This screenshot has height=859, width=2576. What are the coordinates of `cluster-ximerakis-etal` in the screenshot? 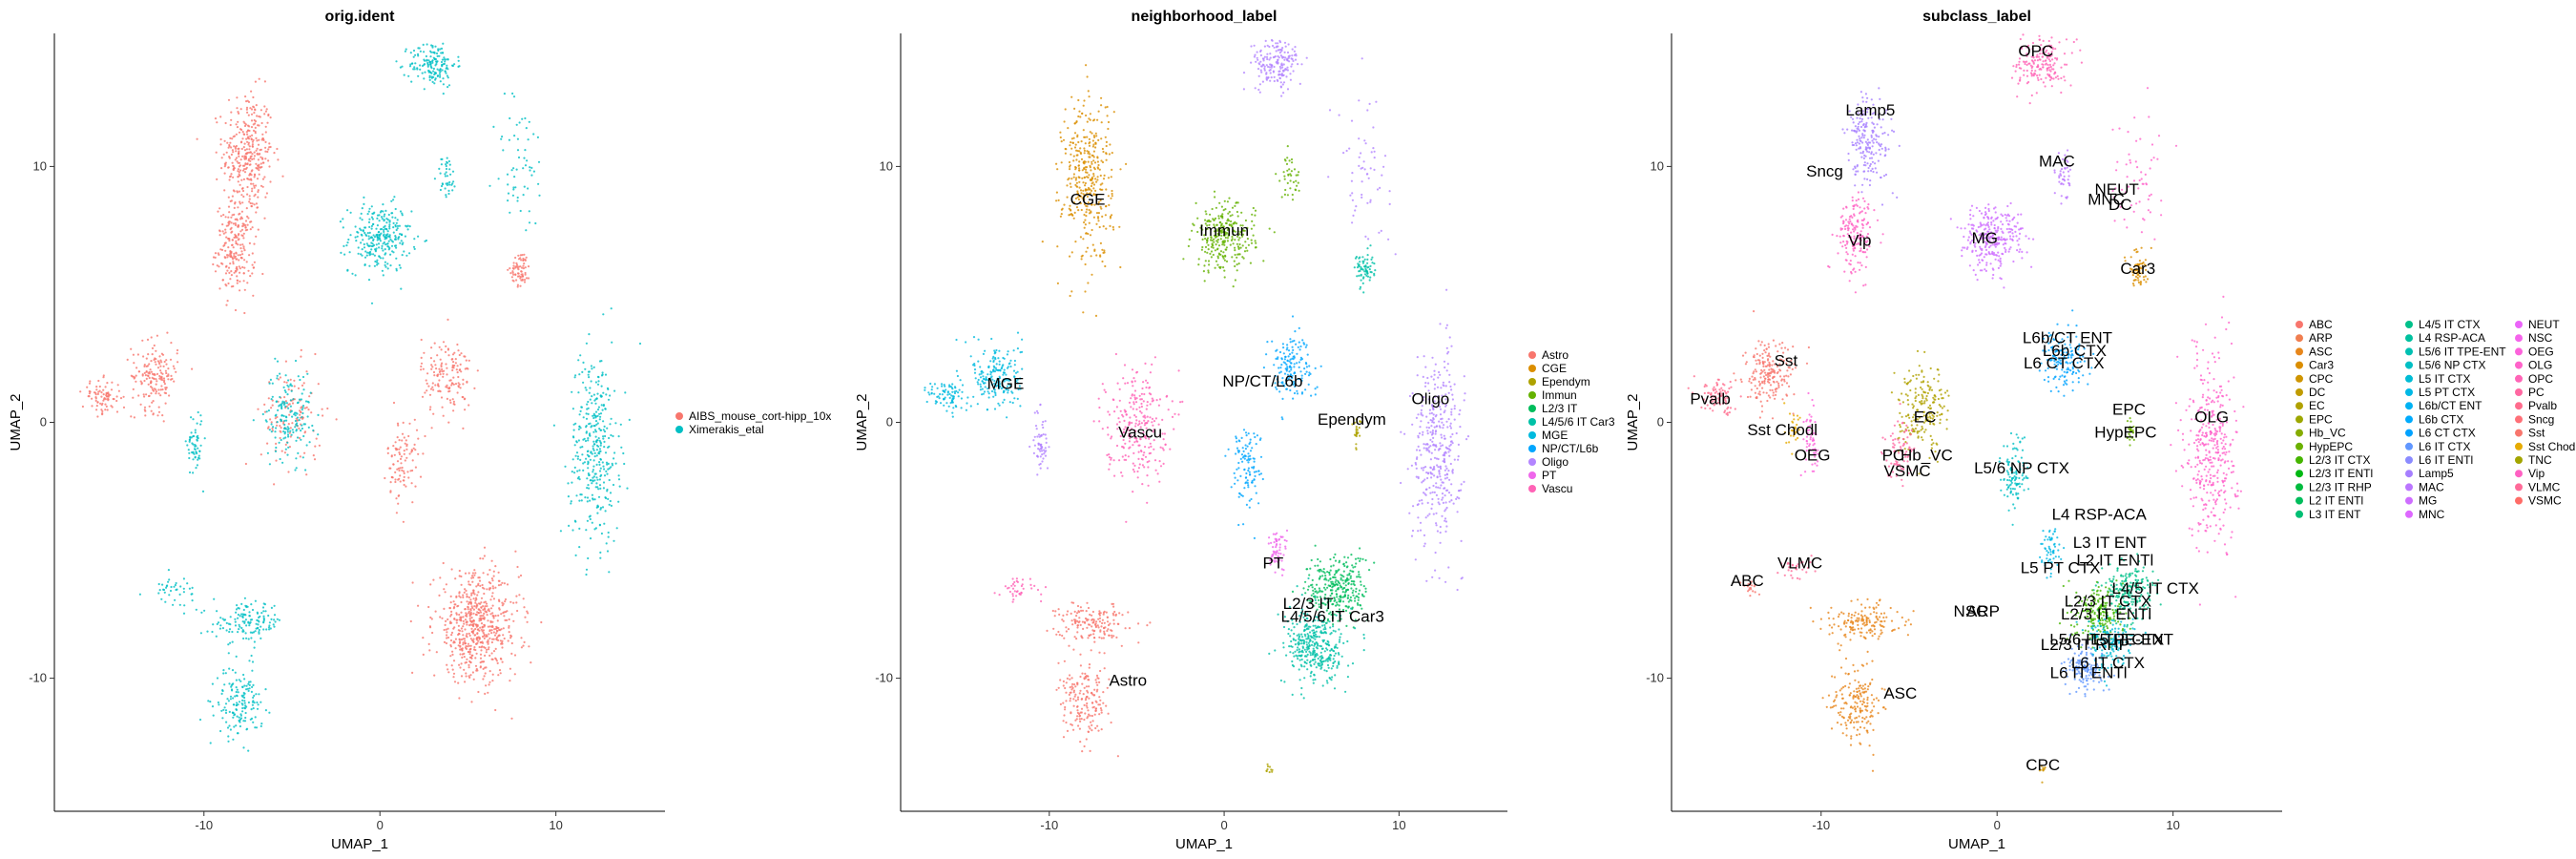 It's located at (428, 68).